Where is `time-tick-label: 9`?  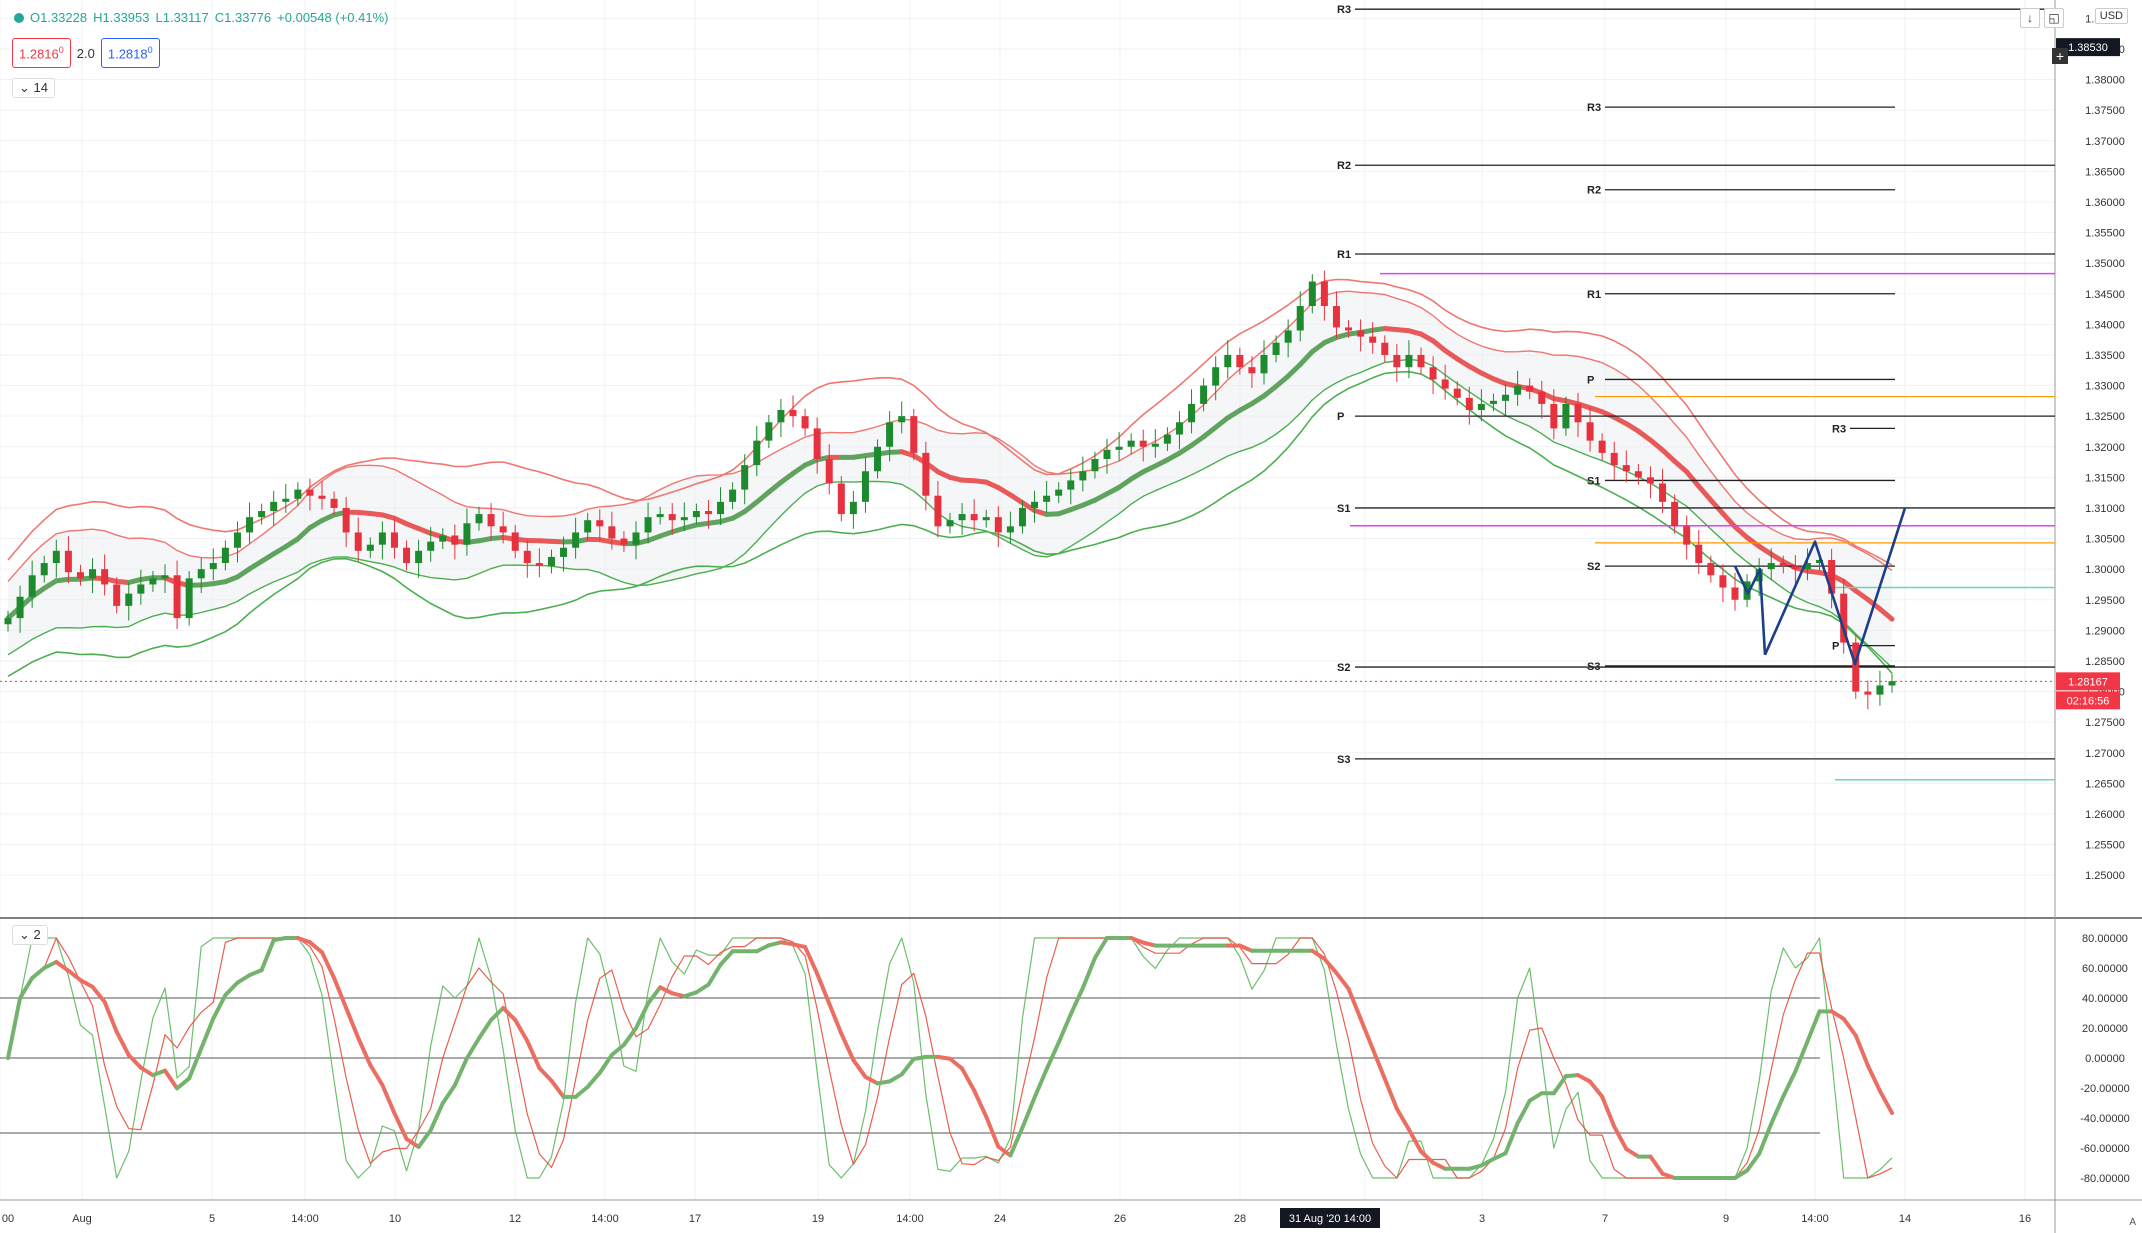
time-tick-label: 9 is located at coordinates (1726, 1219).